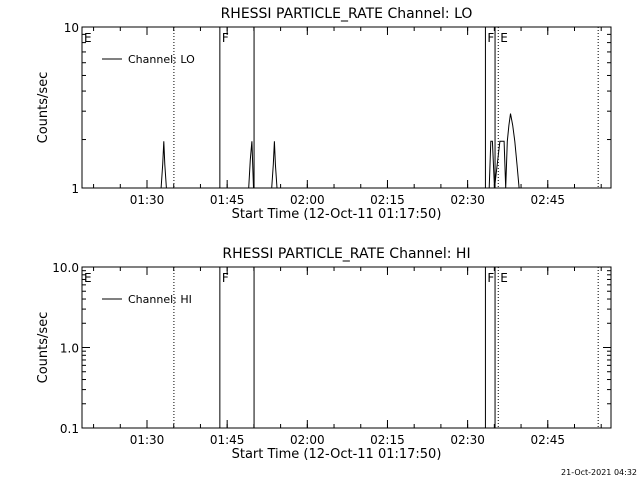 The image size is (640, 480). Describe the element at coordinates (347, 14) in the screenshot. I see `chart-title: RHESSI PARTICLE_RATE Channel: LO` at that location.